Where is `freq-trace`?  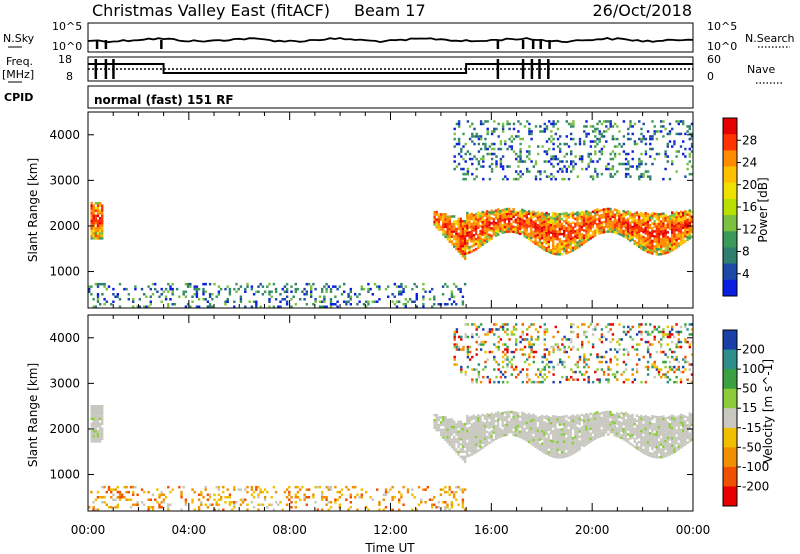
freq-trace is located at coordinates (390, 69).